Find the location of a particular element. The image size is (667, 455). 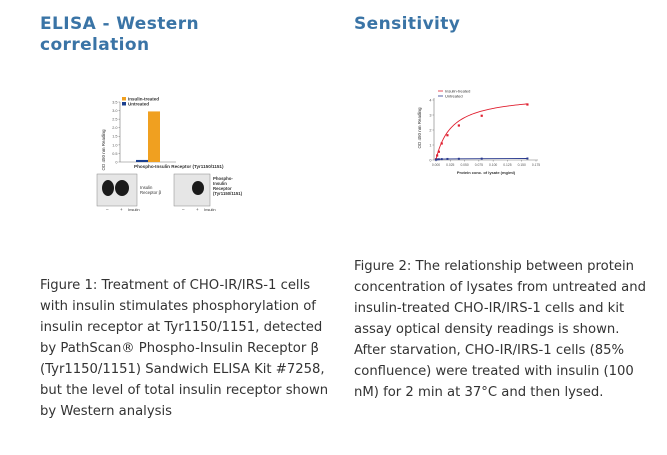

line-y-ticks: 0 1 2 3 4 is located at coordinates (431, 130).